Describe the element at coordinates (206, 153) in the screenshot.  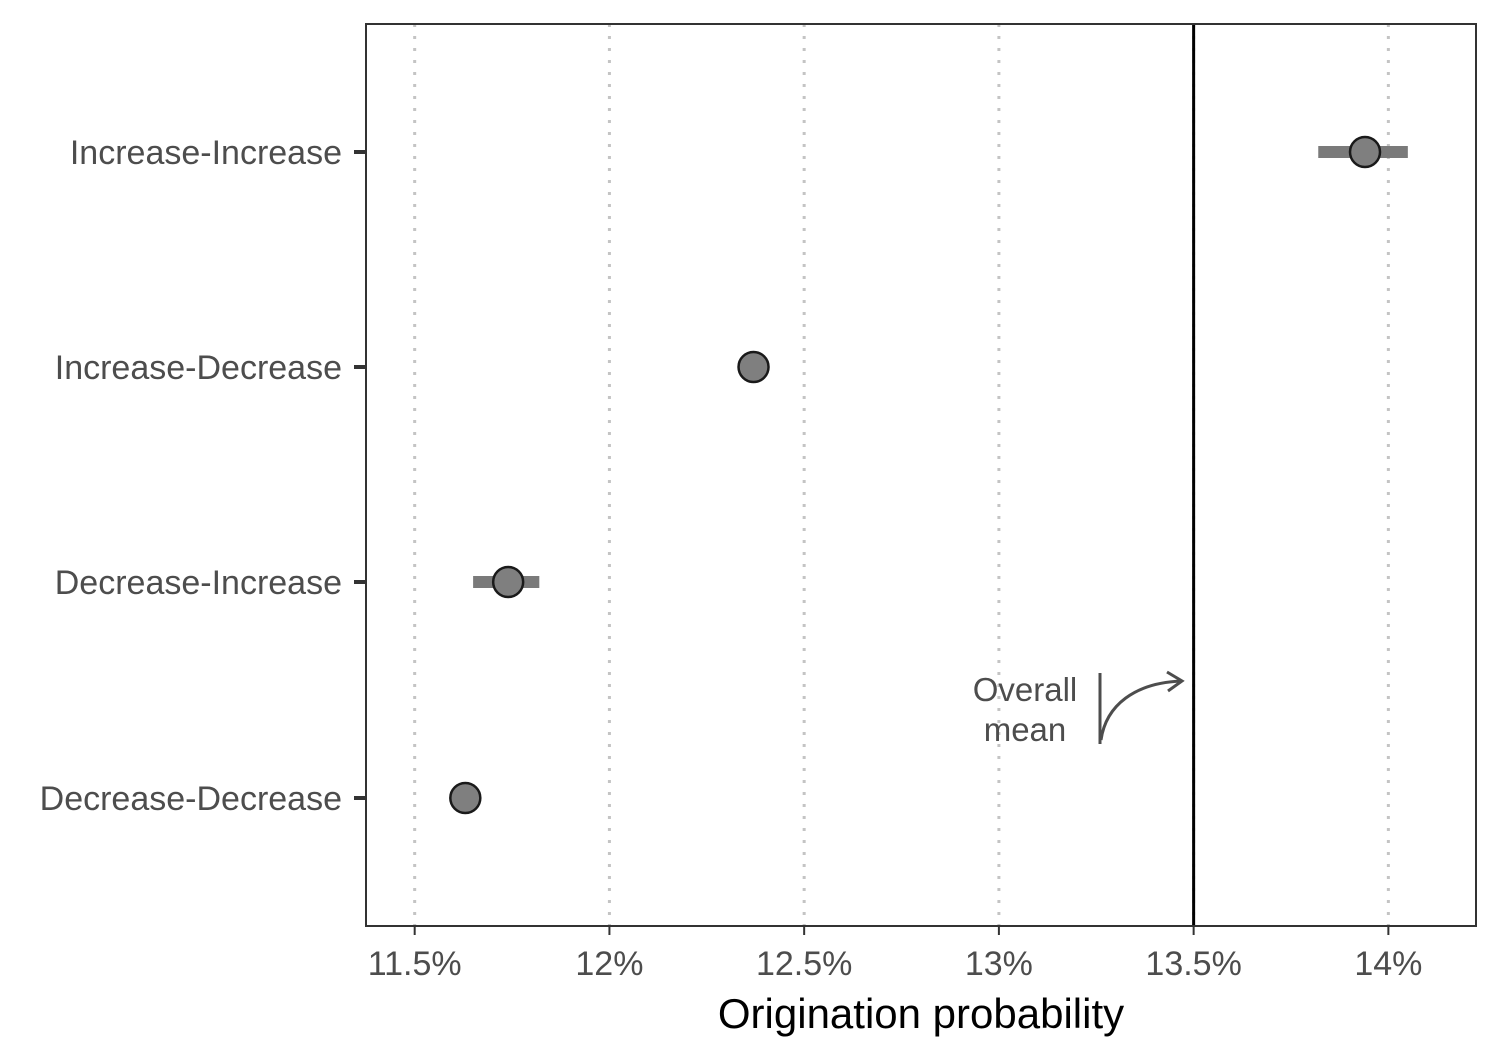
I see `y-tick-label-0: Increase-Increase` at that location.